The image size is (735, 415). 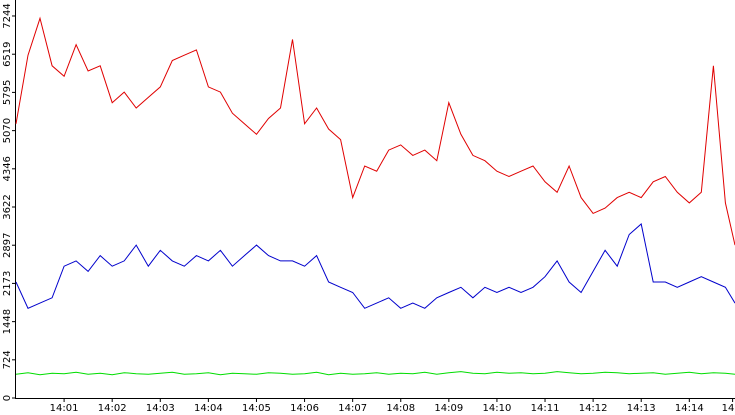 What do you see at coordinates (448, 408) in the screenshot?
I see `x-tick-label: 14:09` at bounding box center [448, 408].